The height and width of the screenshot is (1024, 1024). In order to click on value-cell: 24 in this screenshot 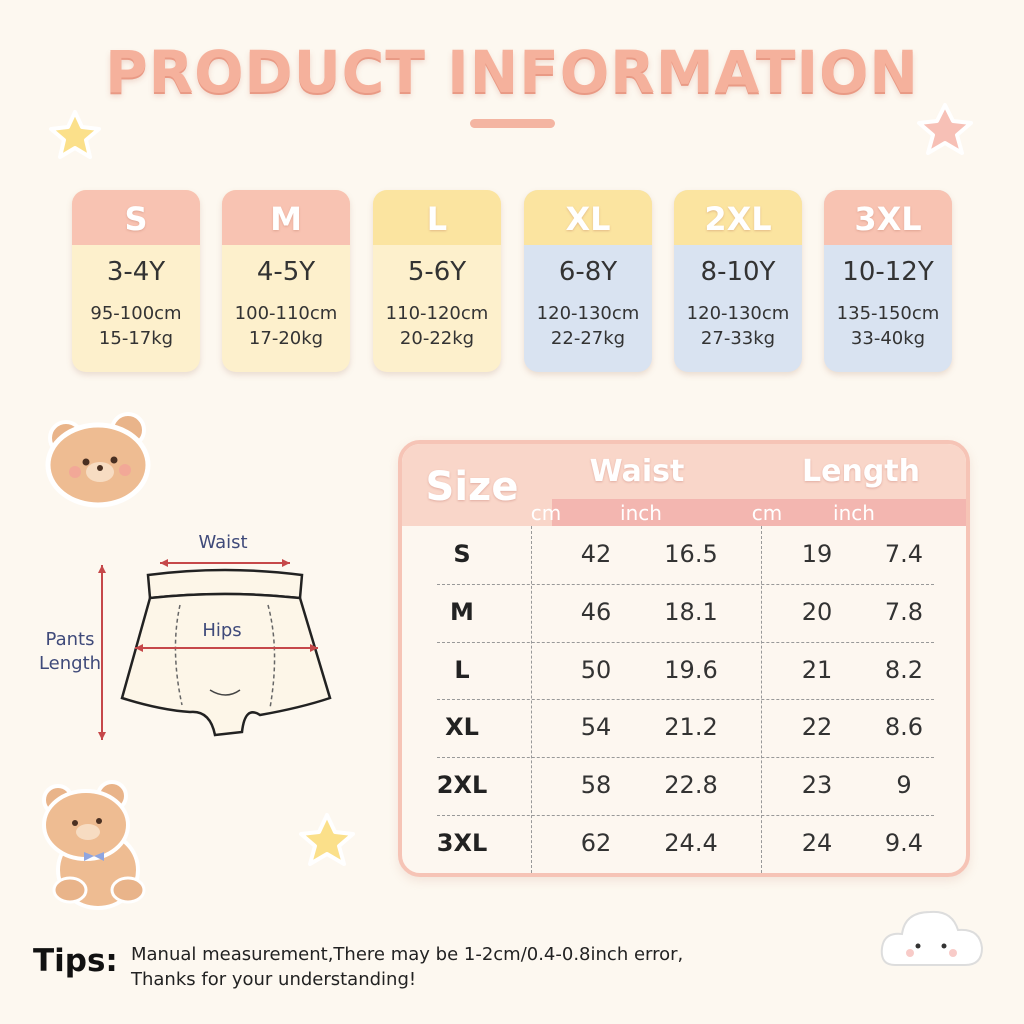, I will do `click(817, 842)`.